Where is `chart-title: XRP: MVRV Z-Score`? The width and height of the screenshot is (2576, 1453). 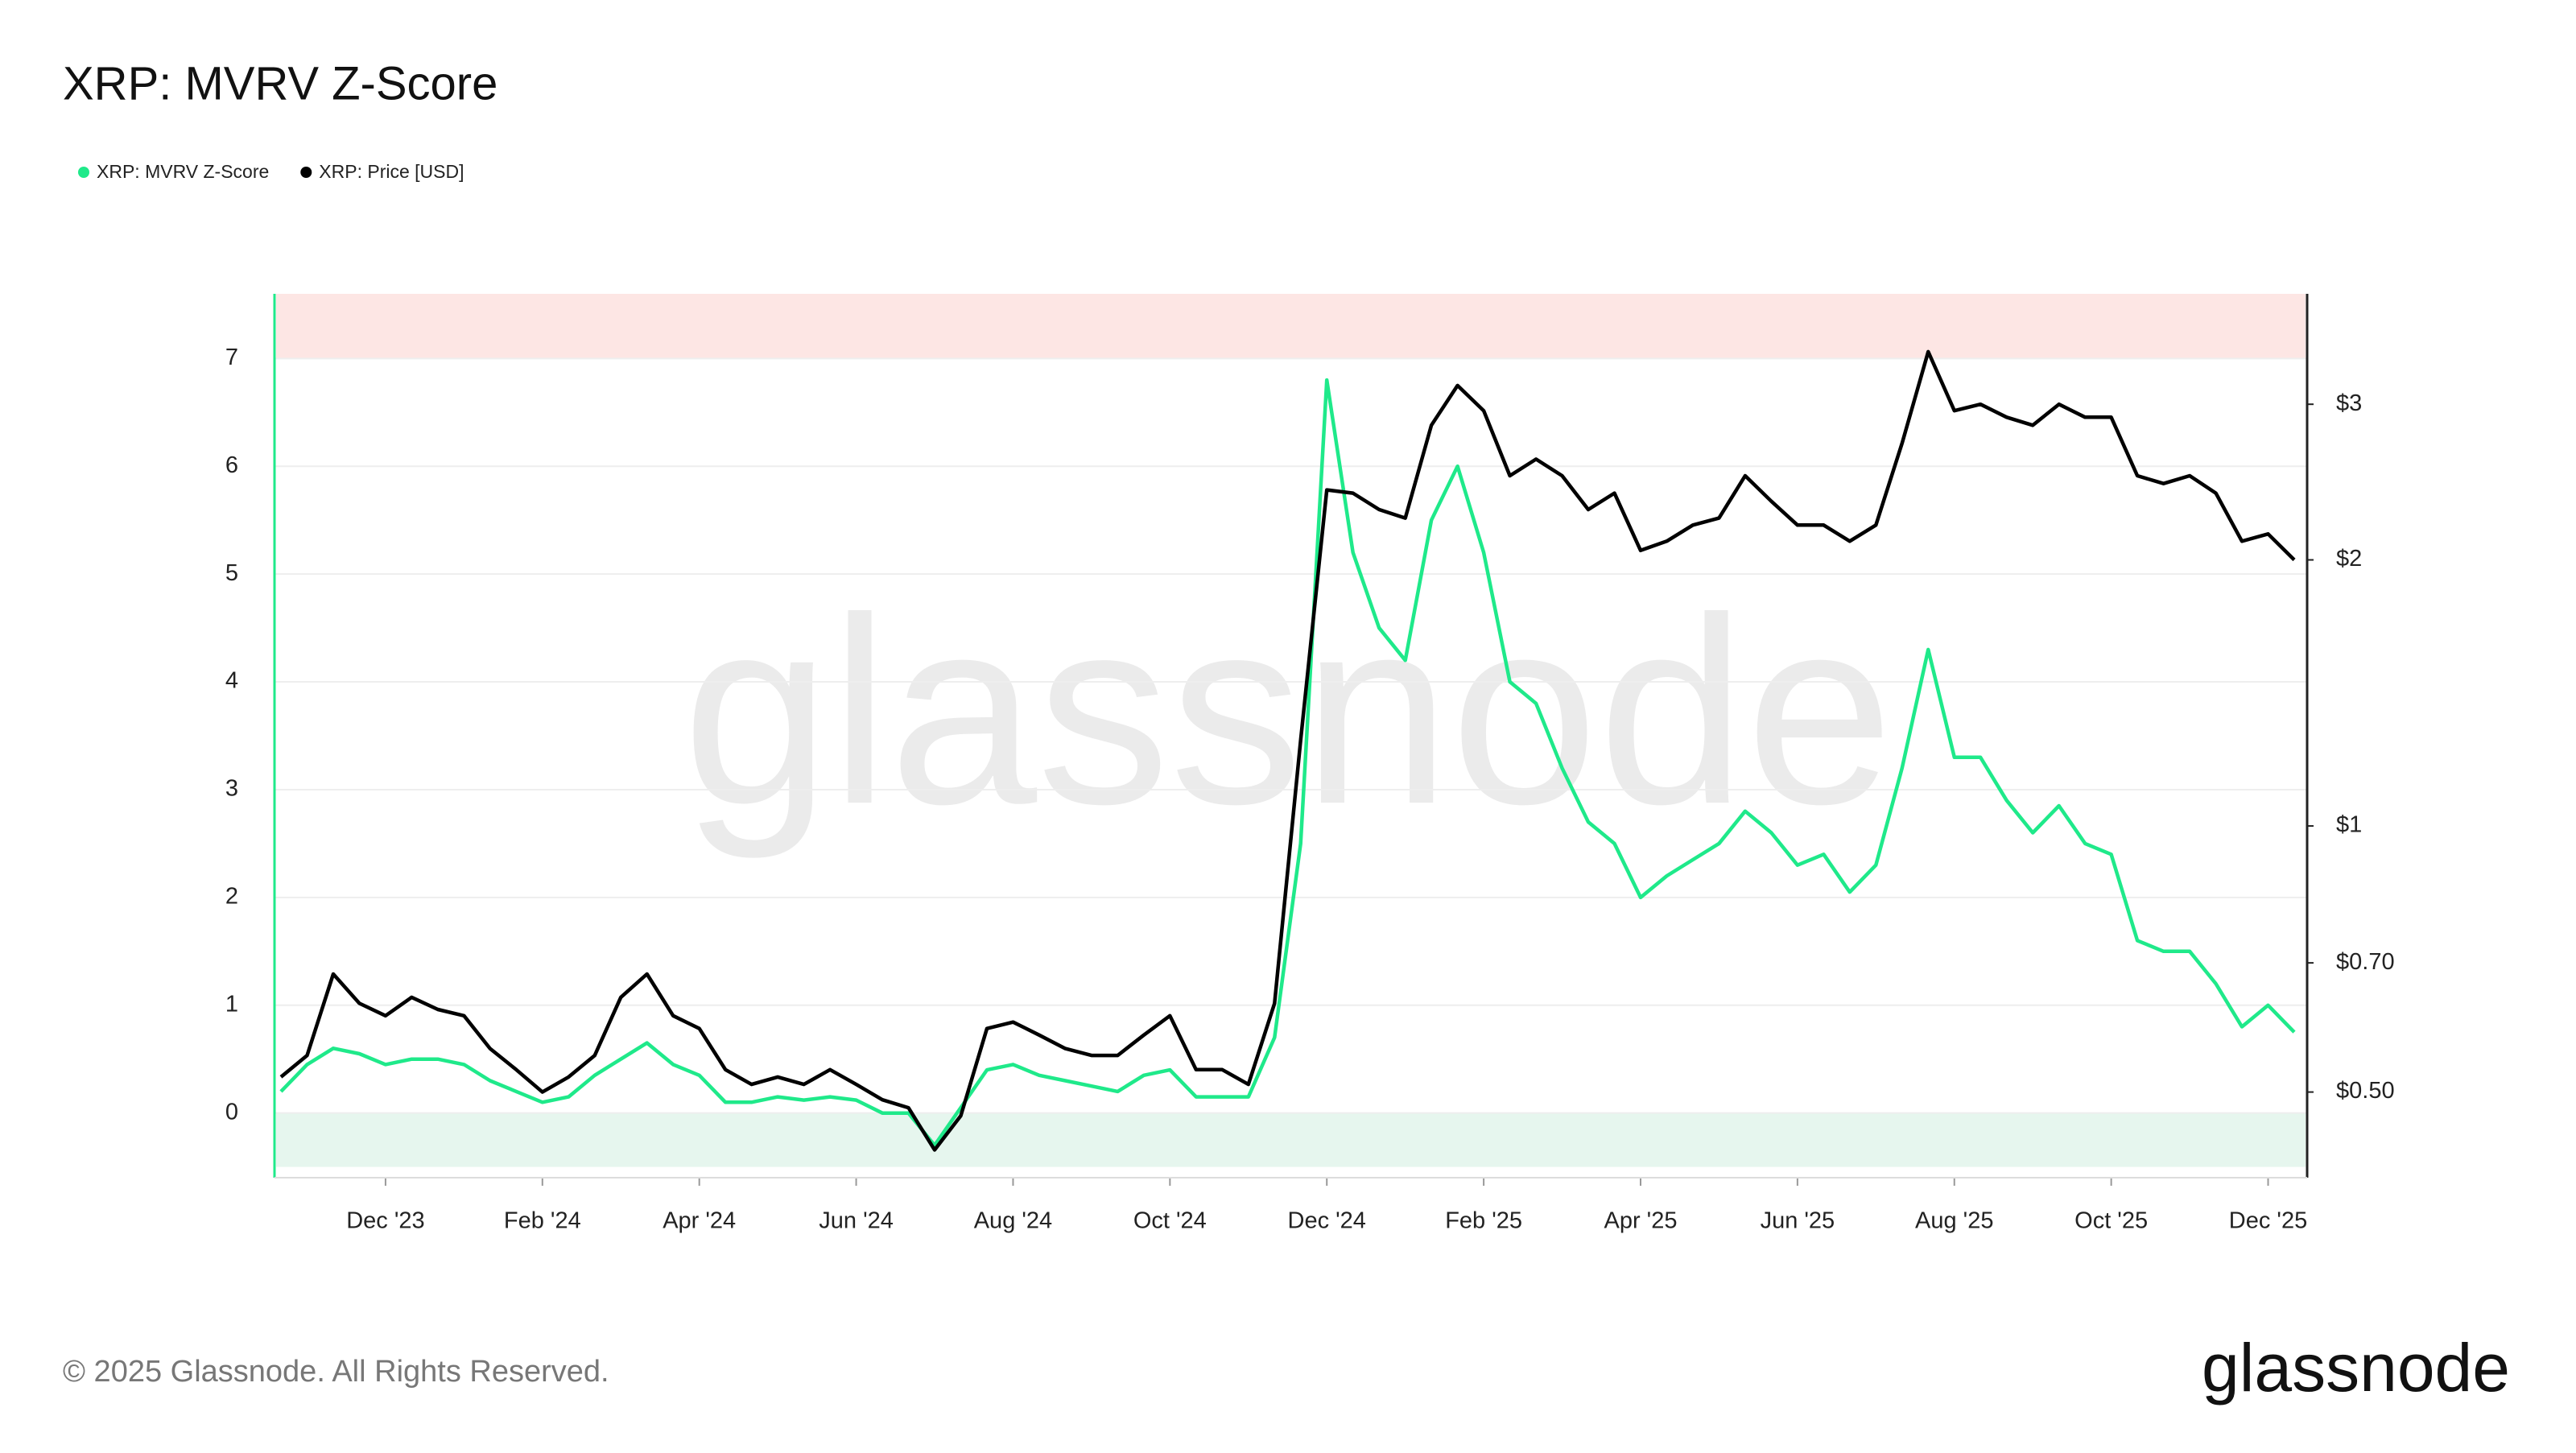
chart-title: XRP: MVRV Z-Score is located at coordinates (280, 83).